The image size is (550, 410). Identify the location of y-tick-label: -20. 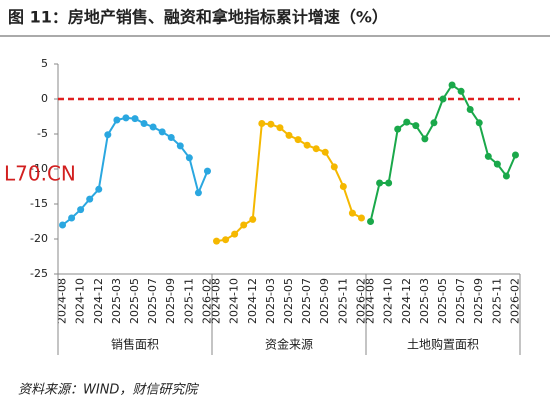
(39, 238).